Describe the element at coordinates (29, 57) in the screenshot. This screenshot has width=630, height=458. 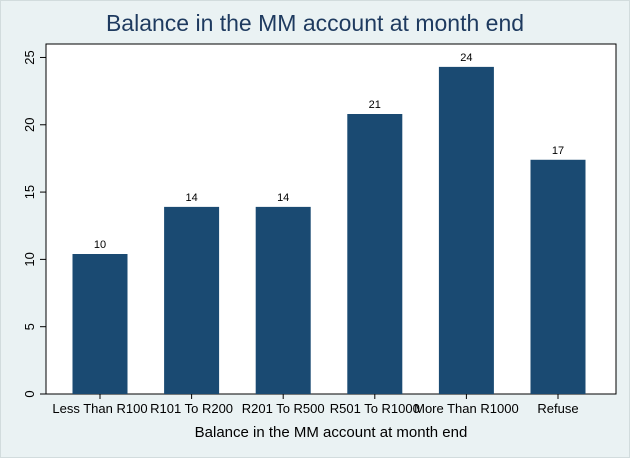
I see `y-tick-label: 25` at that location.